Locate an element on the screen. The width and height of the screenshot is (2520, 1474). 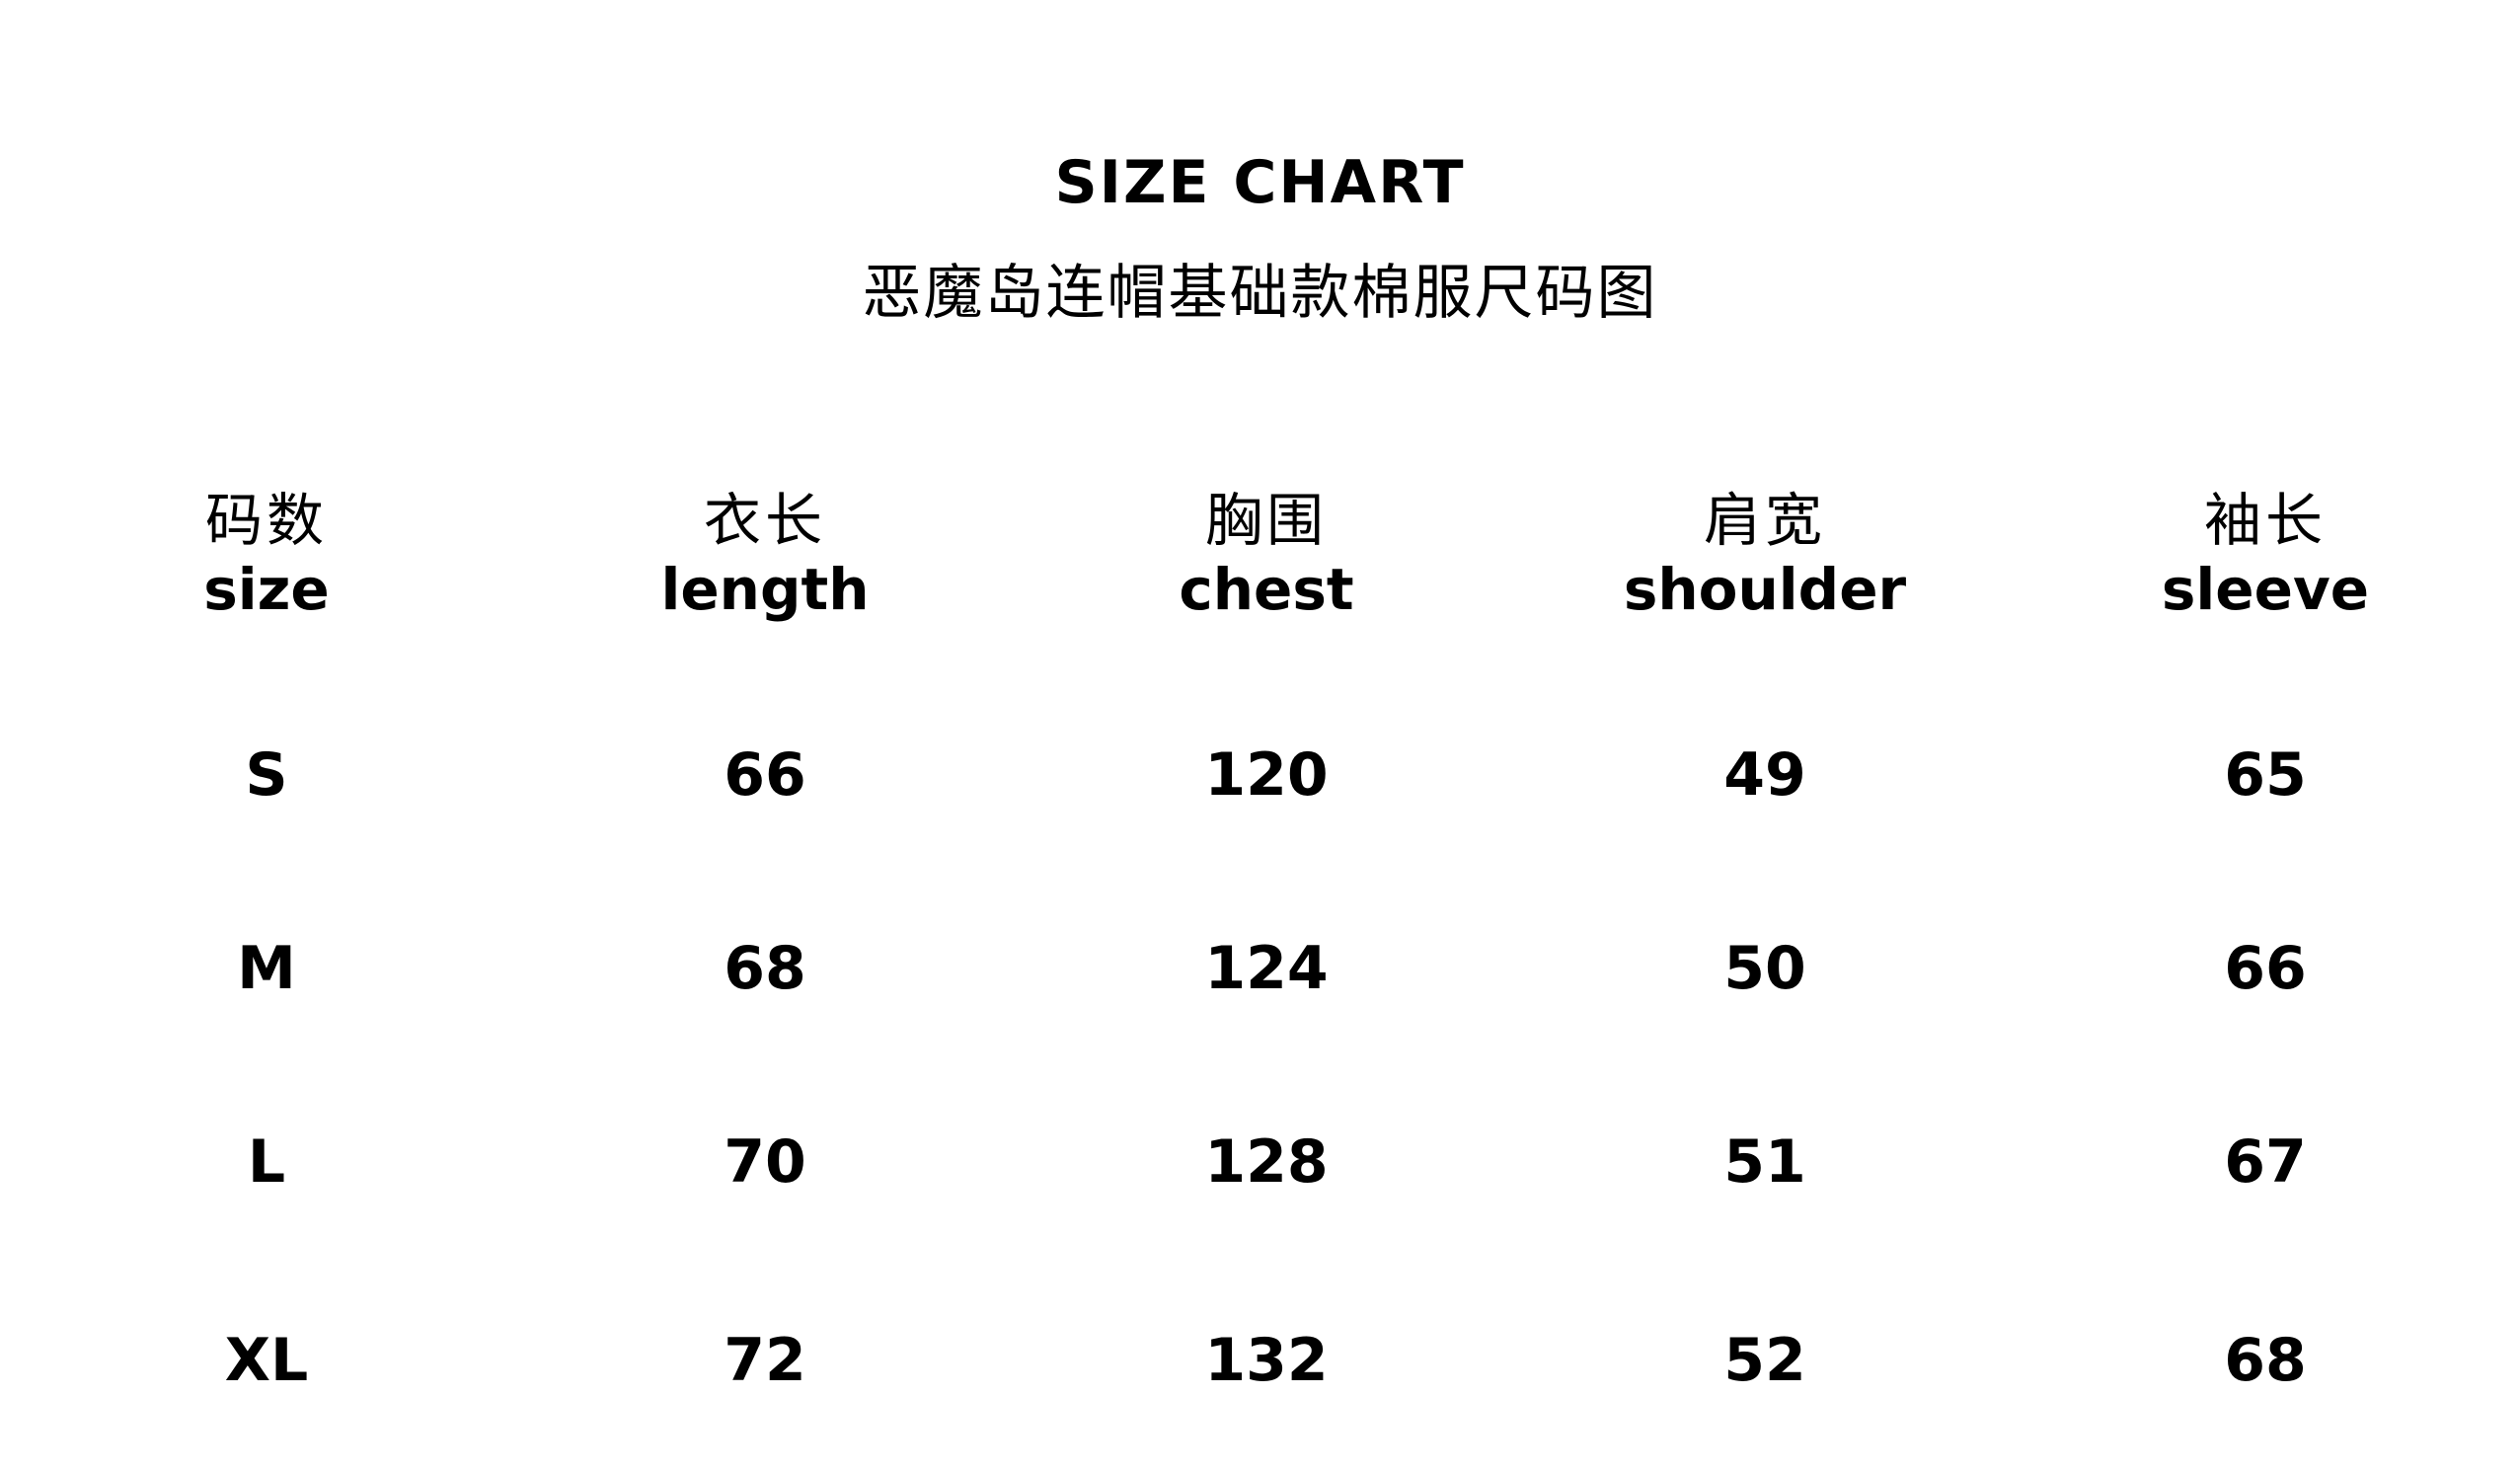
table-cell: 132 is located at coordinates (1266, 1361).